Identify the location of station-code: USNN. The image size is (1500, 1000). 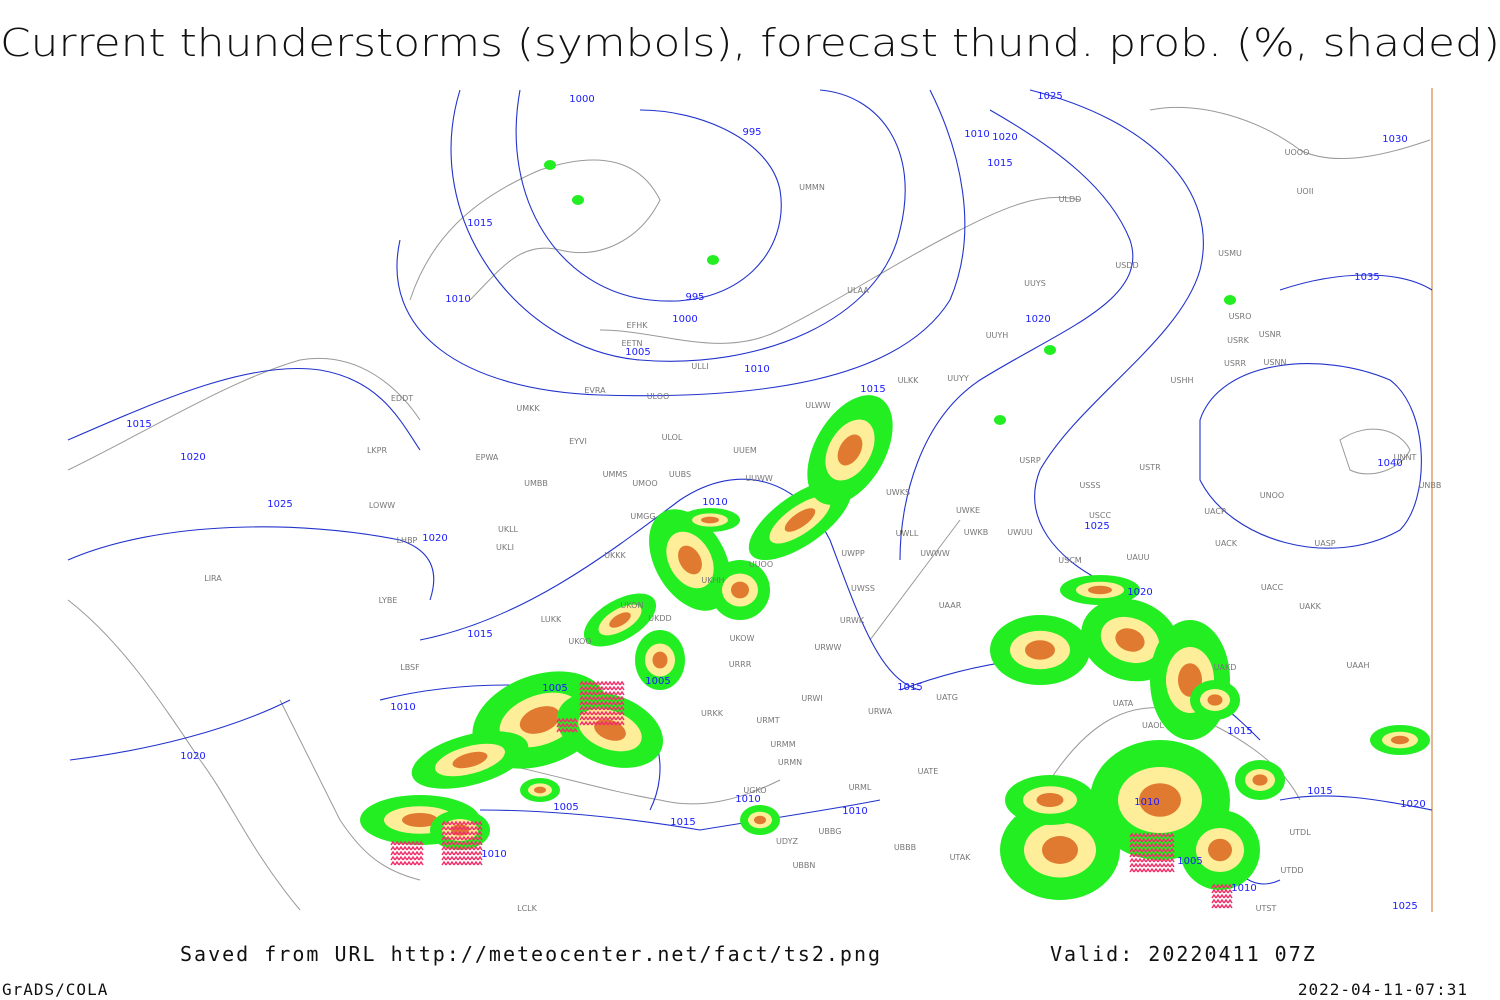
(1275, 362).